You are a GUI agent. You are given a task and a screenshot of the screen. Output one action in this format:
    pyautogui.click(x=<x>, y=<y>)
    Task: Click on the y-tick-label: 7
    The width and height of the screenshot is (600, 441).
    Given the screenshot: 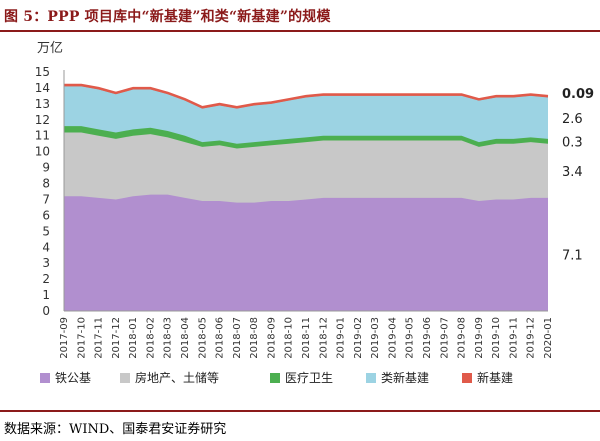 What is the action you would take?
    pyautogui.click(x=46, y=199)
    